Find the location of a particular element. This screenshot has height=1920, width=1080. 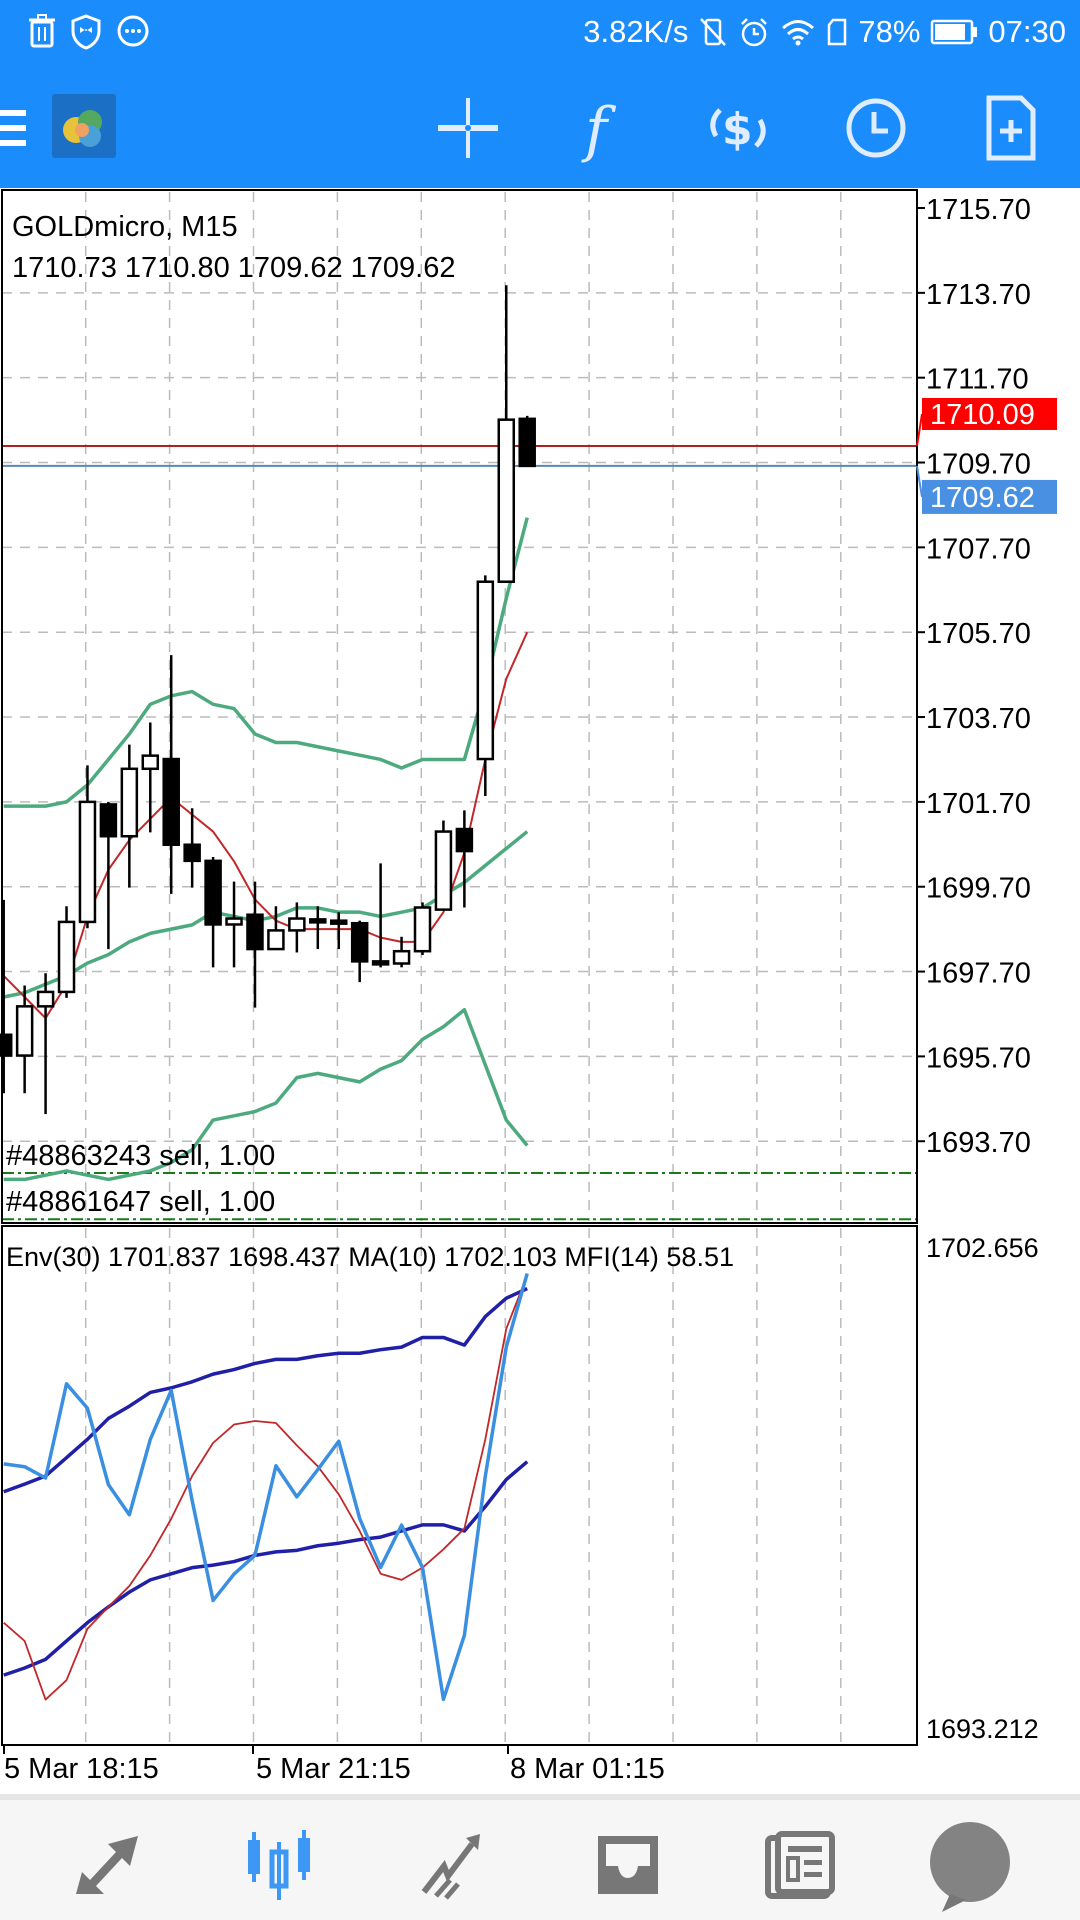

order-label: #48863243 sell, 1.00 is located at coordinates (140, 1156).